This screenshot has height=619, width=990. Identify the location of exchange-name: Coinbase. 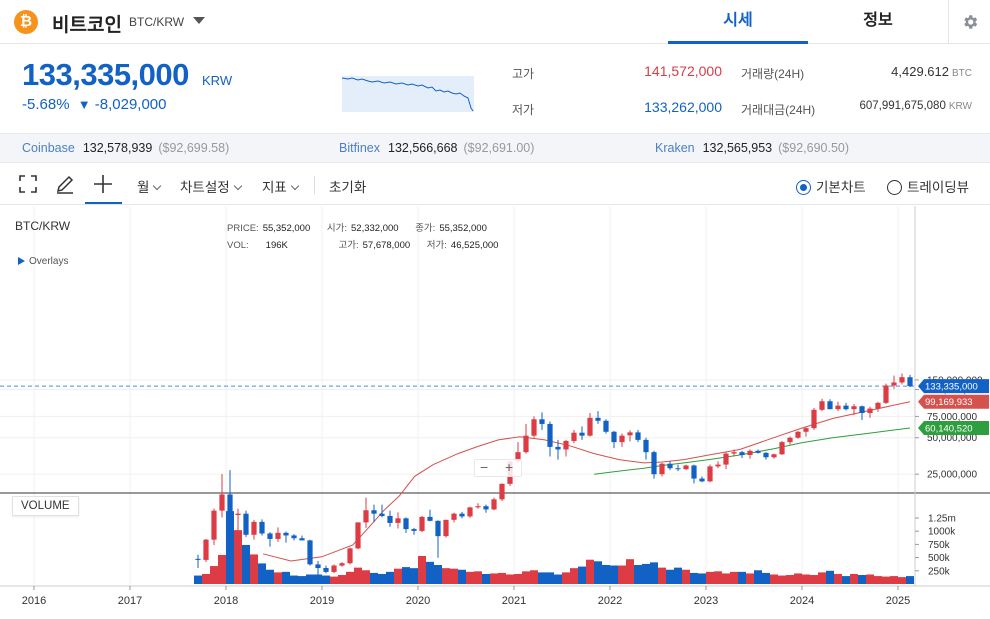
(48, 148).